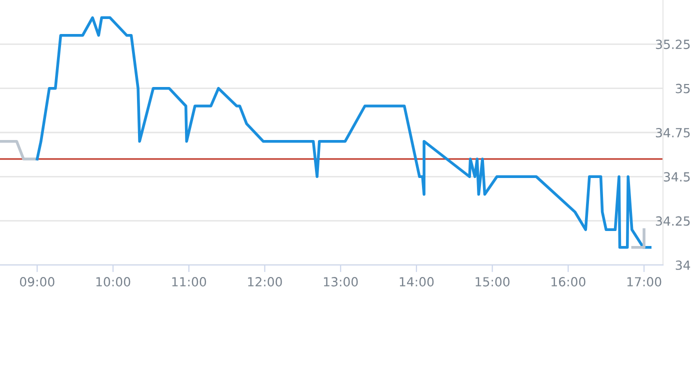  I want to click on y-tick-label: 34.5, so click(677, 177).